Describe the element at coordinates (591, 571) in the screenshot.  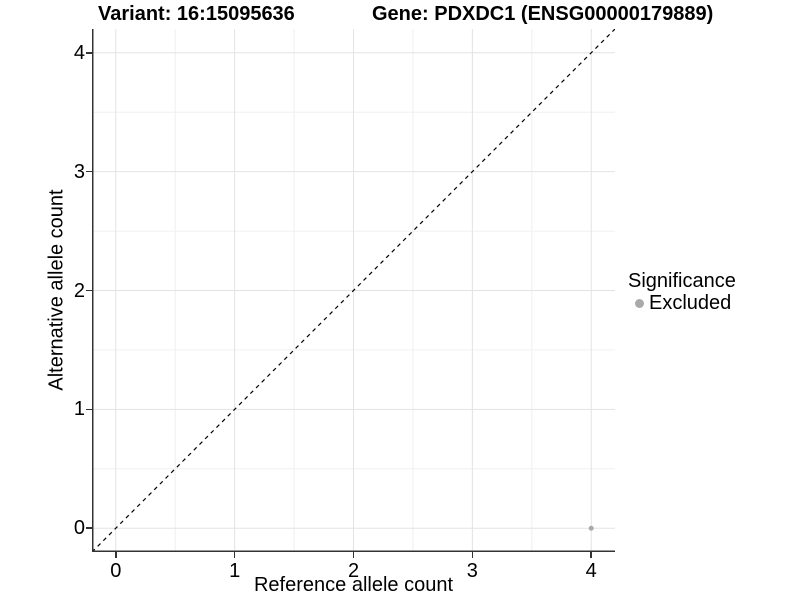
I see `x-tick-label: 4` at that location.